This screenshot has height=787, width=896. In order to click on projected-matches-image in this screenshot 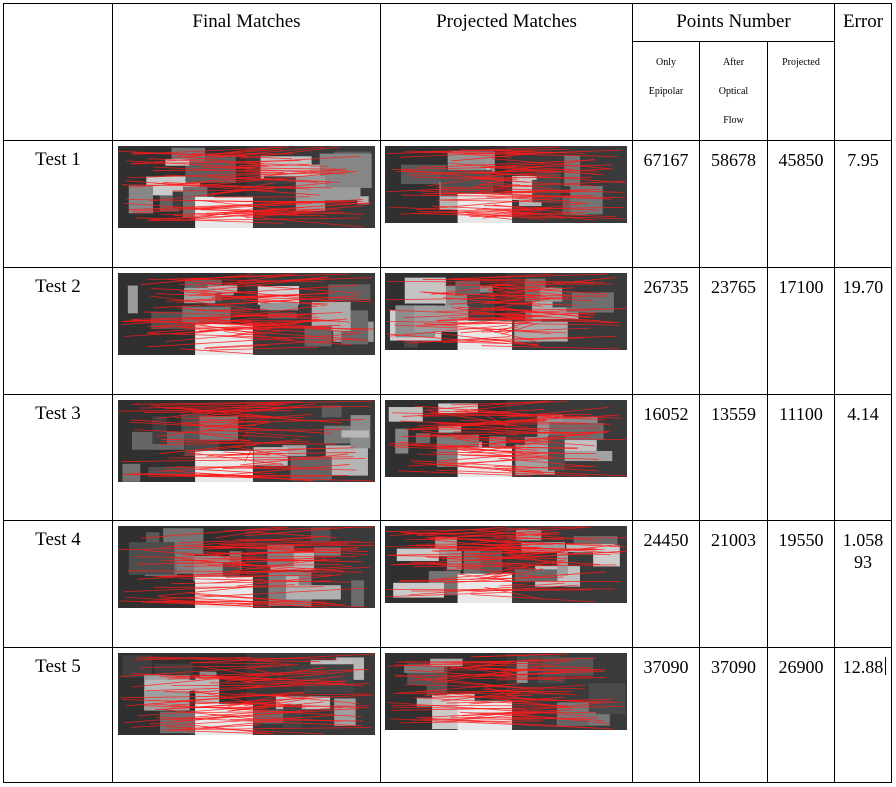, I will do `click(506, 438)`.